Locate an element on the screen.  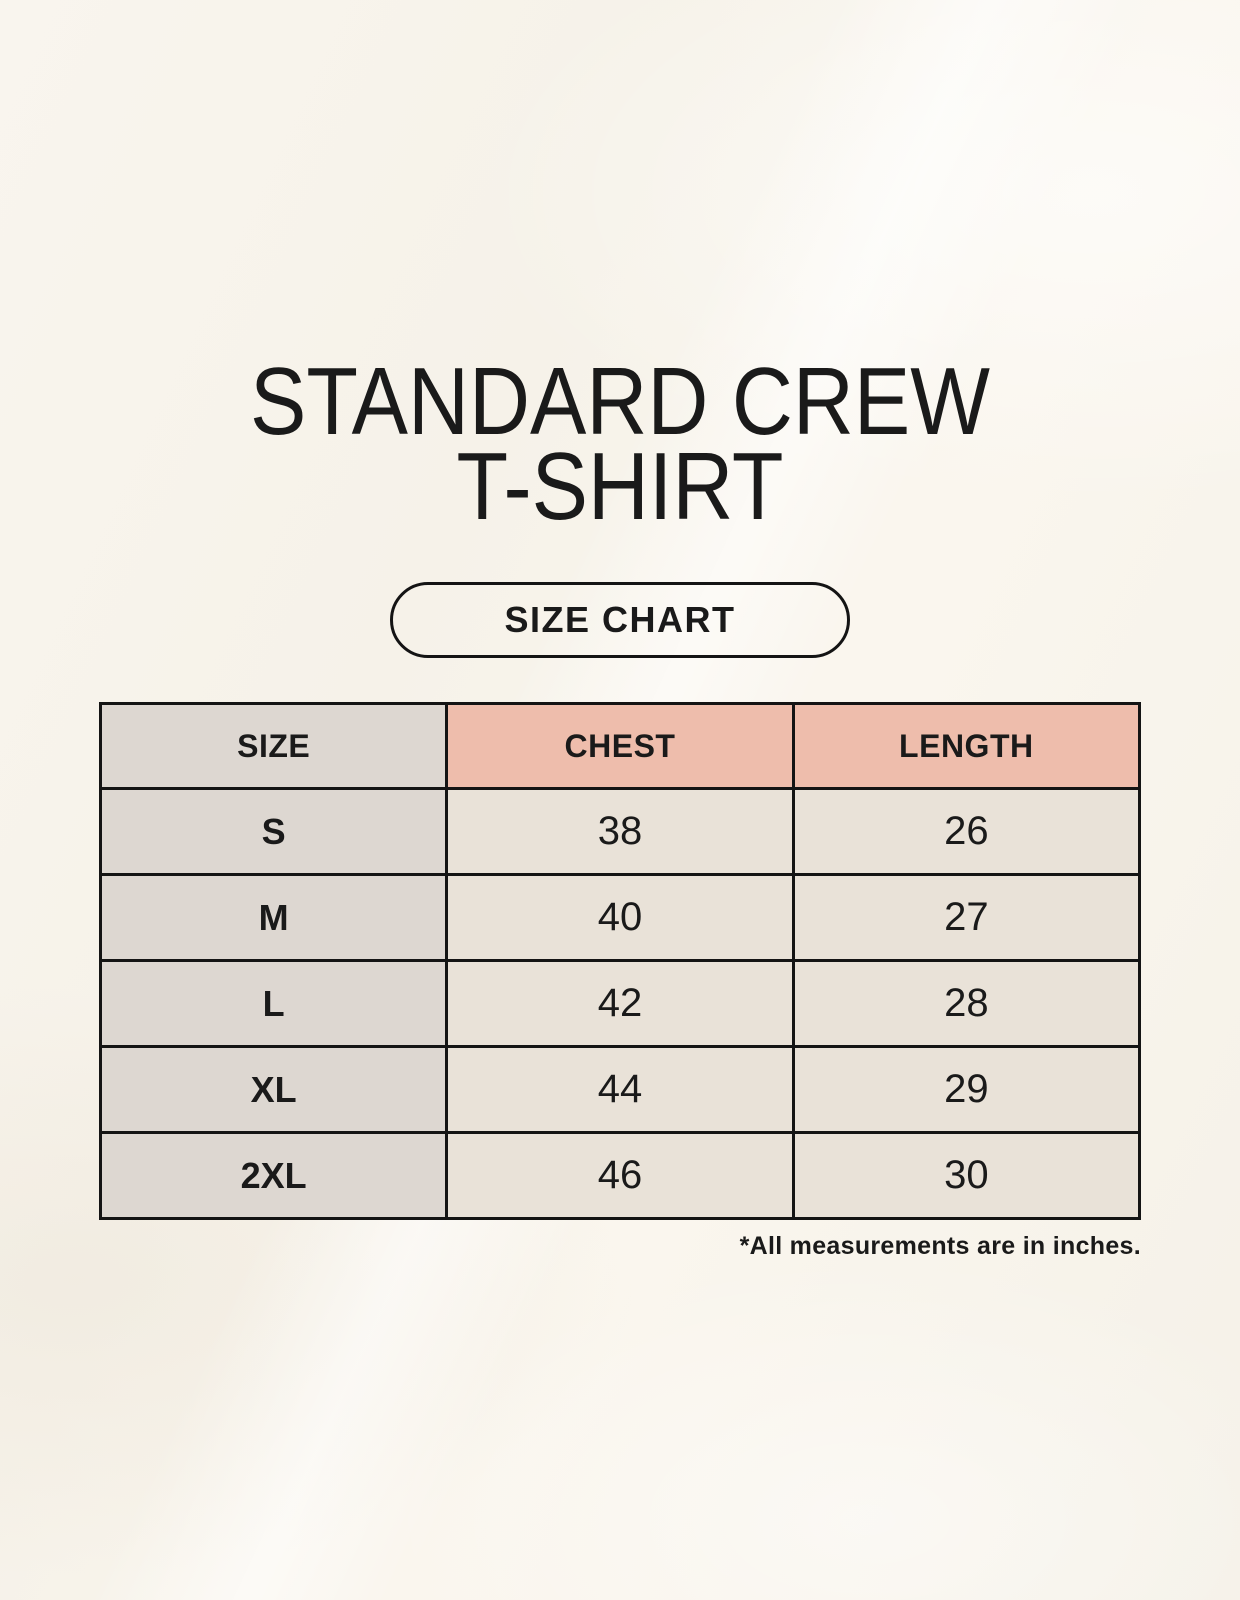
length-cell: 26 is located at coordinates (966, 831).